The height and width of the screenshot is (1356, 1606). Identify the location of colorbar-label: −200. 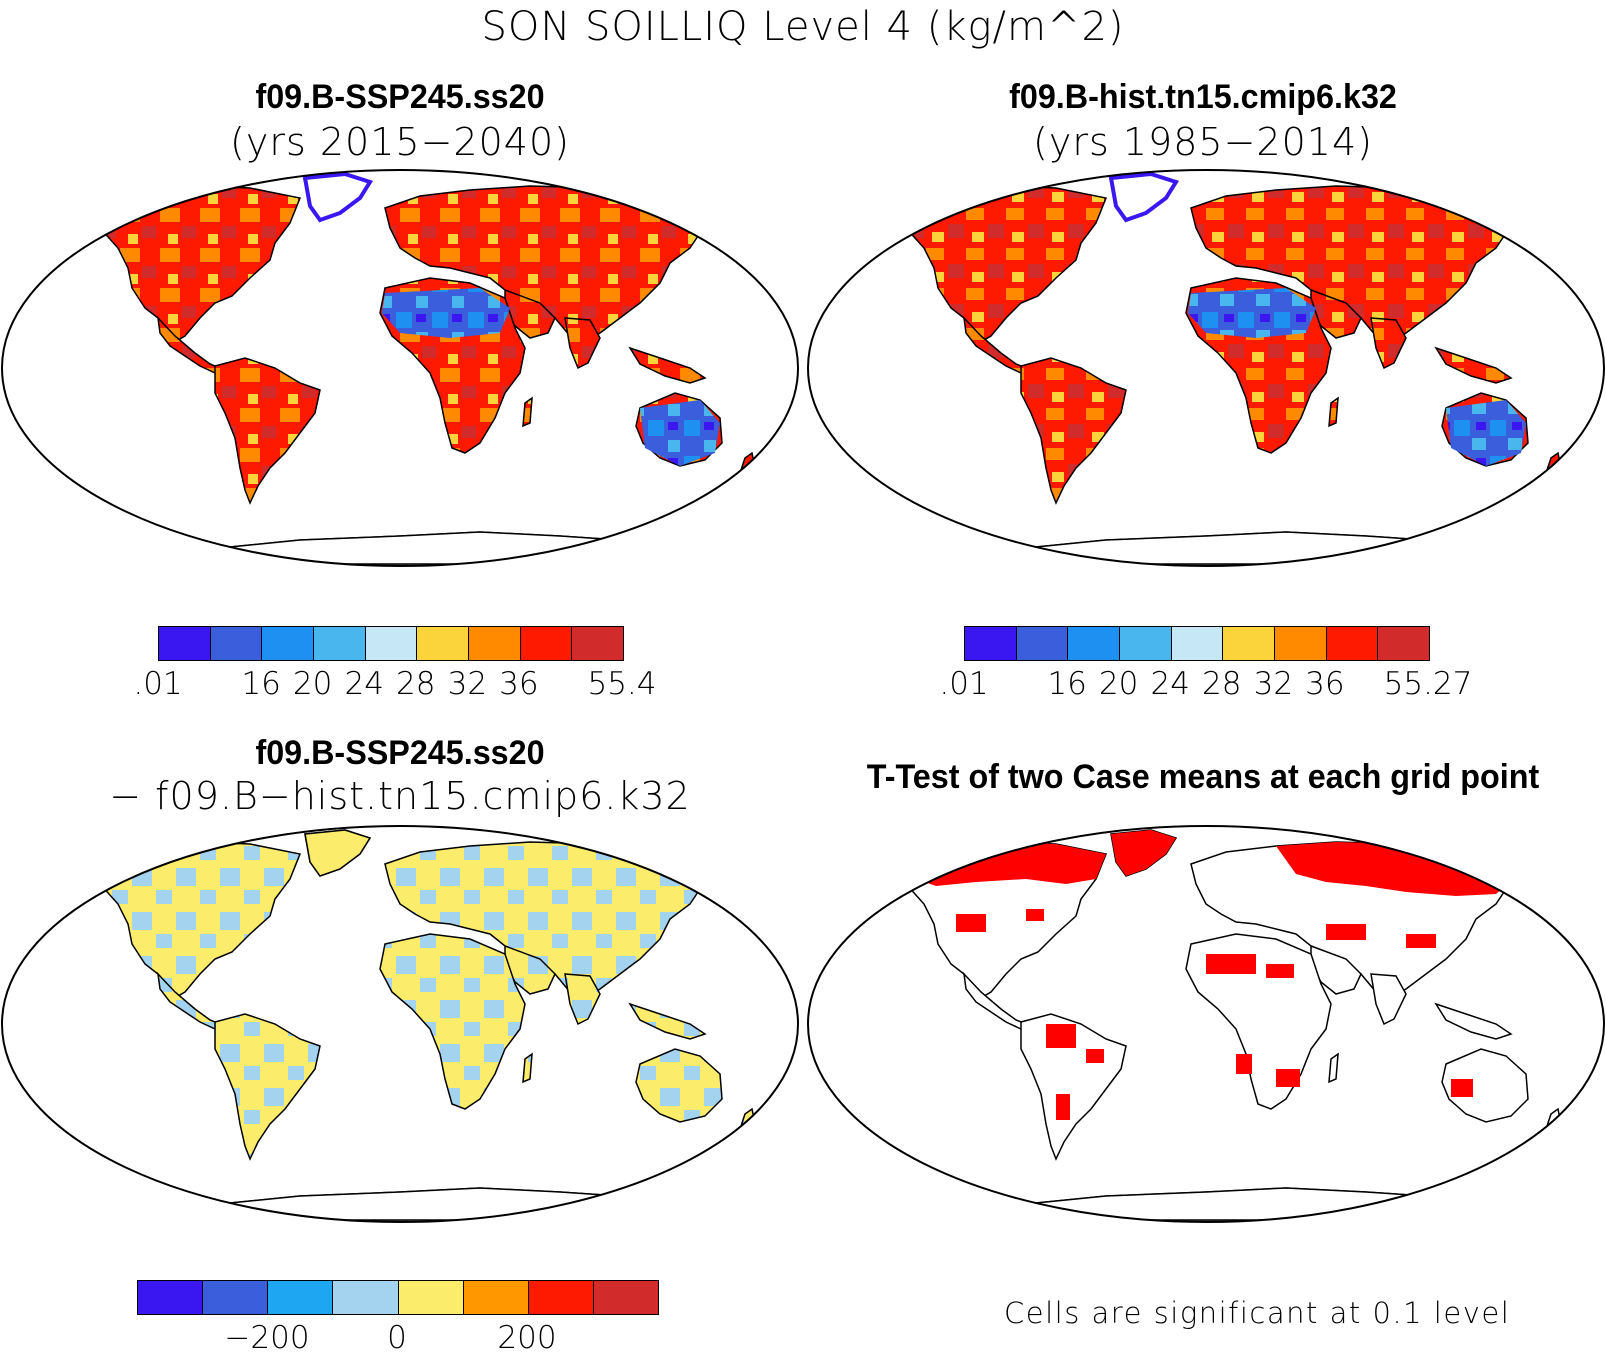
(267, 1338).